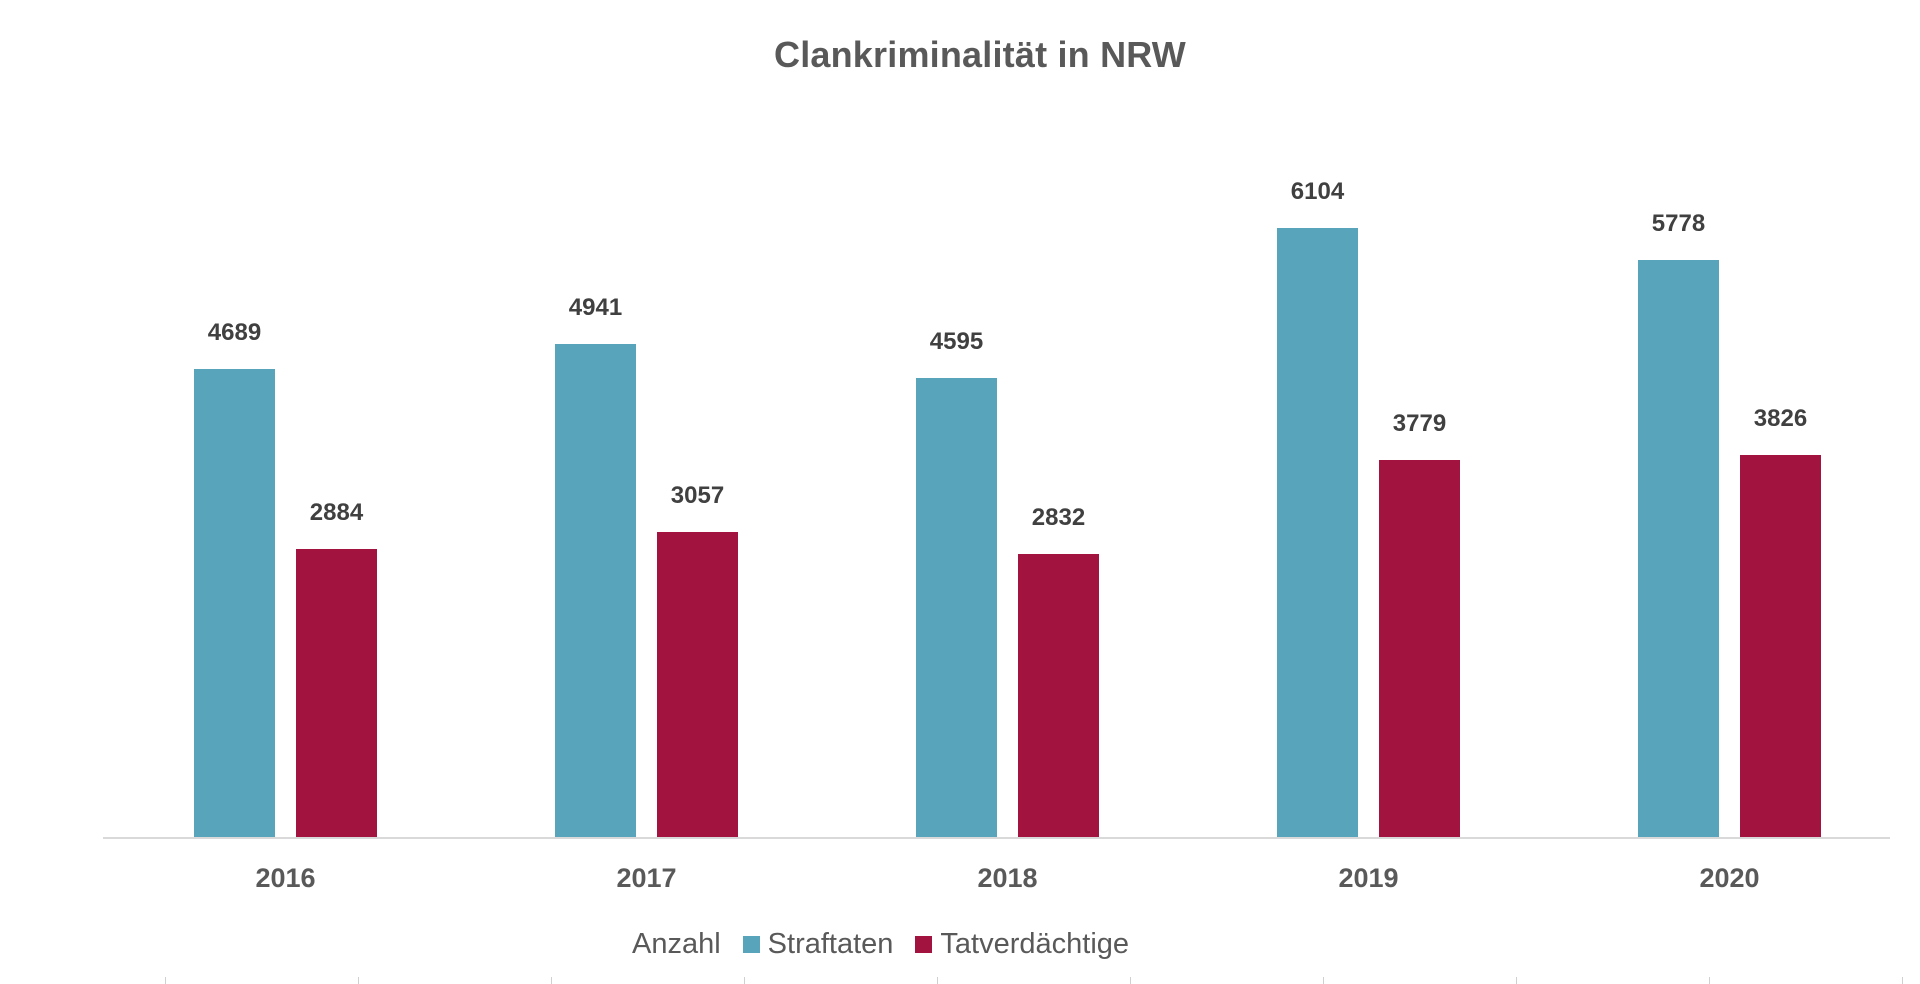  I want to click on x-axis-tick-label: 2016, so click(285, 878).